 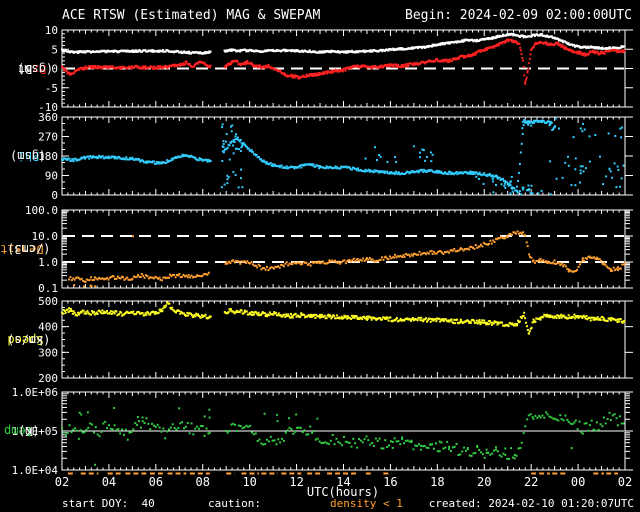 What do you see at coordinates (54, 49) in the screenshot?
I see `svg-text: 5` at bounding box center [54, 49].